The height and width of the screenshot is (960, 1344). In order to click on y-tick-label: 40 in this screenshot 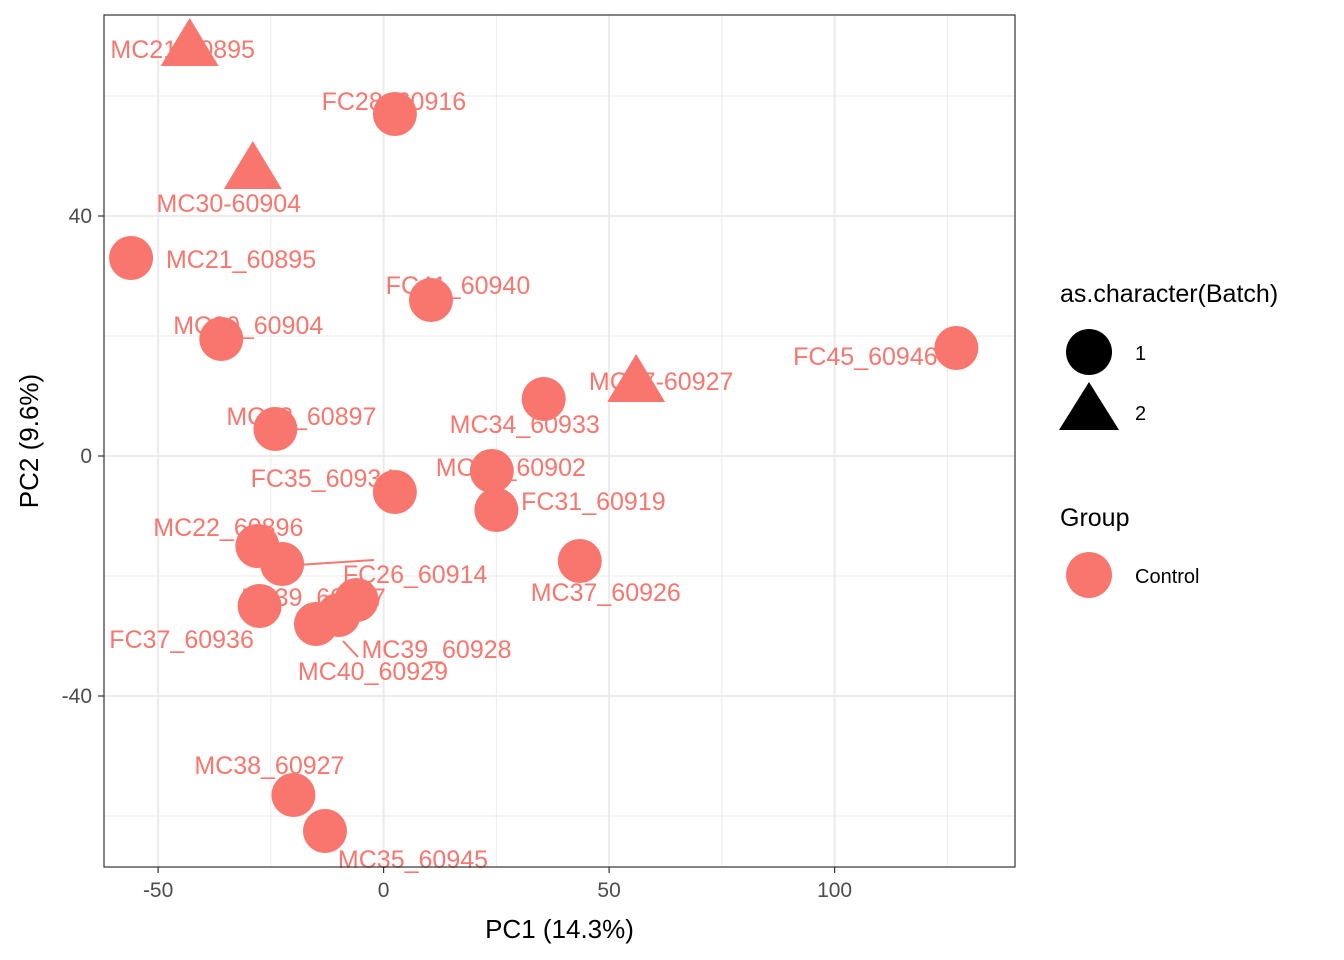, I will do `click(80, 216)`.